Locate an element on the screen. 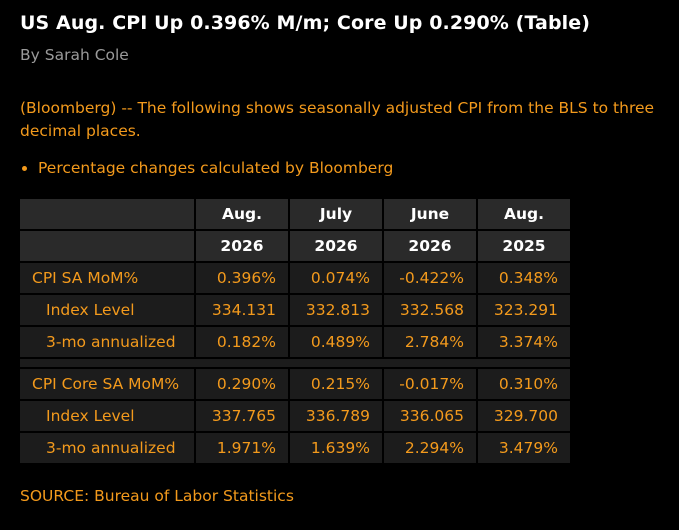 This screenshot has height=530, width=679. table-row: CPI SA MoM% 0.396% 0.074% -0.422% 0.348% is located at coordinates (296, 279).